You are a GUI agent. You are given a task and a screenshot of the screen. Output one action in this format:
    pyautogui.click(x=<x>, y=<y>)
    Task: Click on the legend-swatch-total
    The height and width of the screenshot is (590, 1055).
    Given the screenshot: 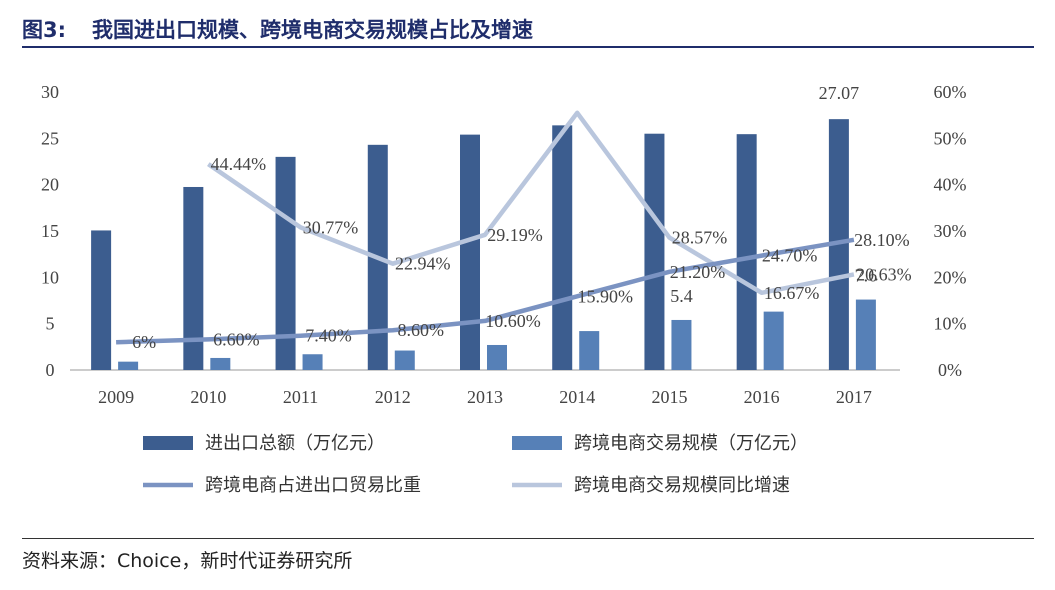 What is the action you would take?
    pyautogui.click(x=168, y=443)
    